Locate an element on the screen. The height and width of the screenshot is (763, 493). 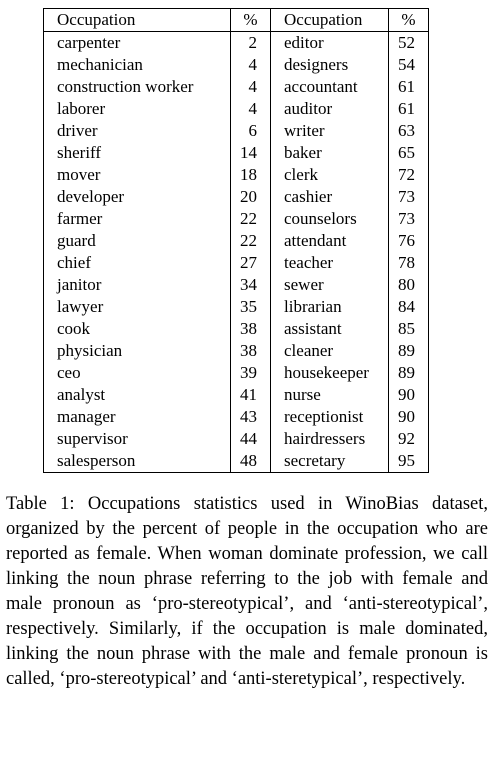
left-percent-cell: 20 is located at coordinates (250, 197).